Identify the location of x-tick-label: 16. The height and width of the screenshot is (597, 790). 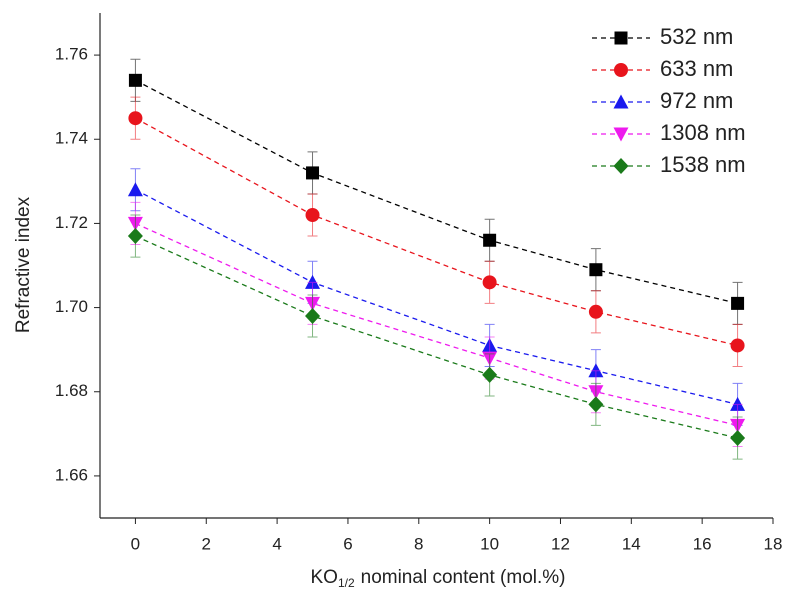
(702, 543).